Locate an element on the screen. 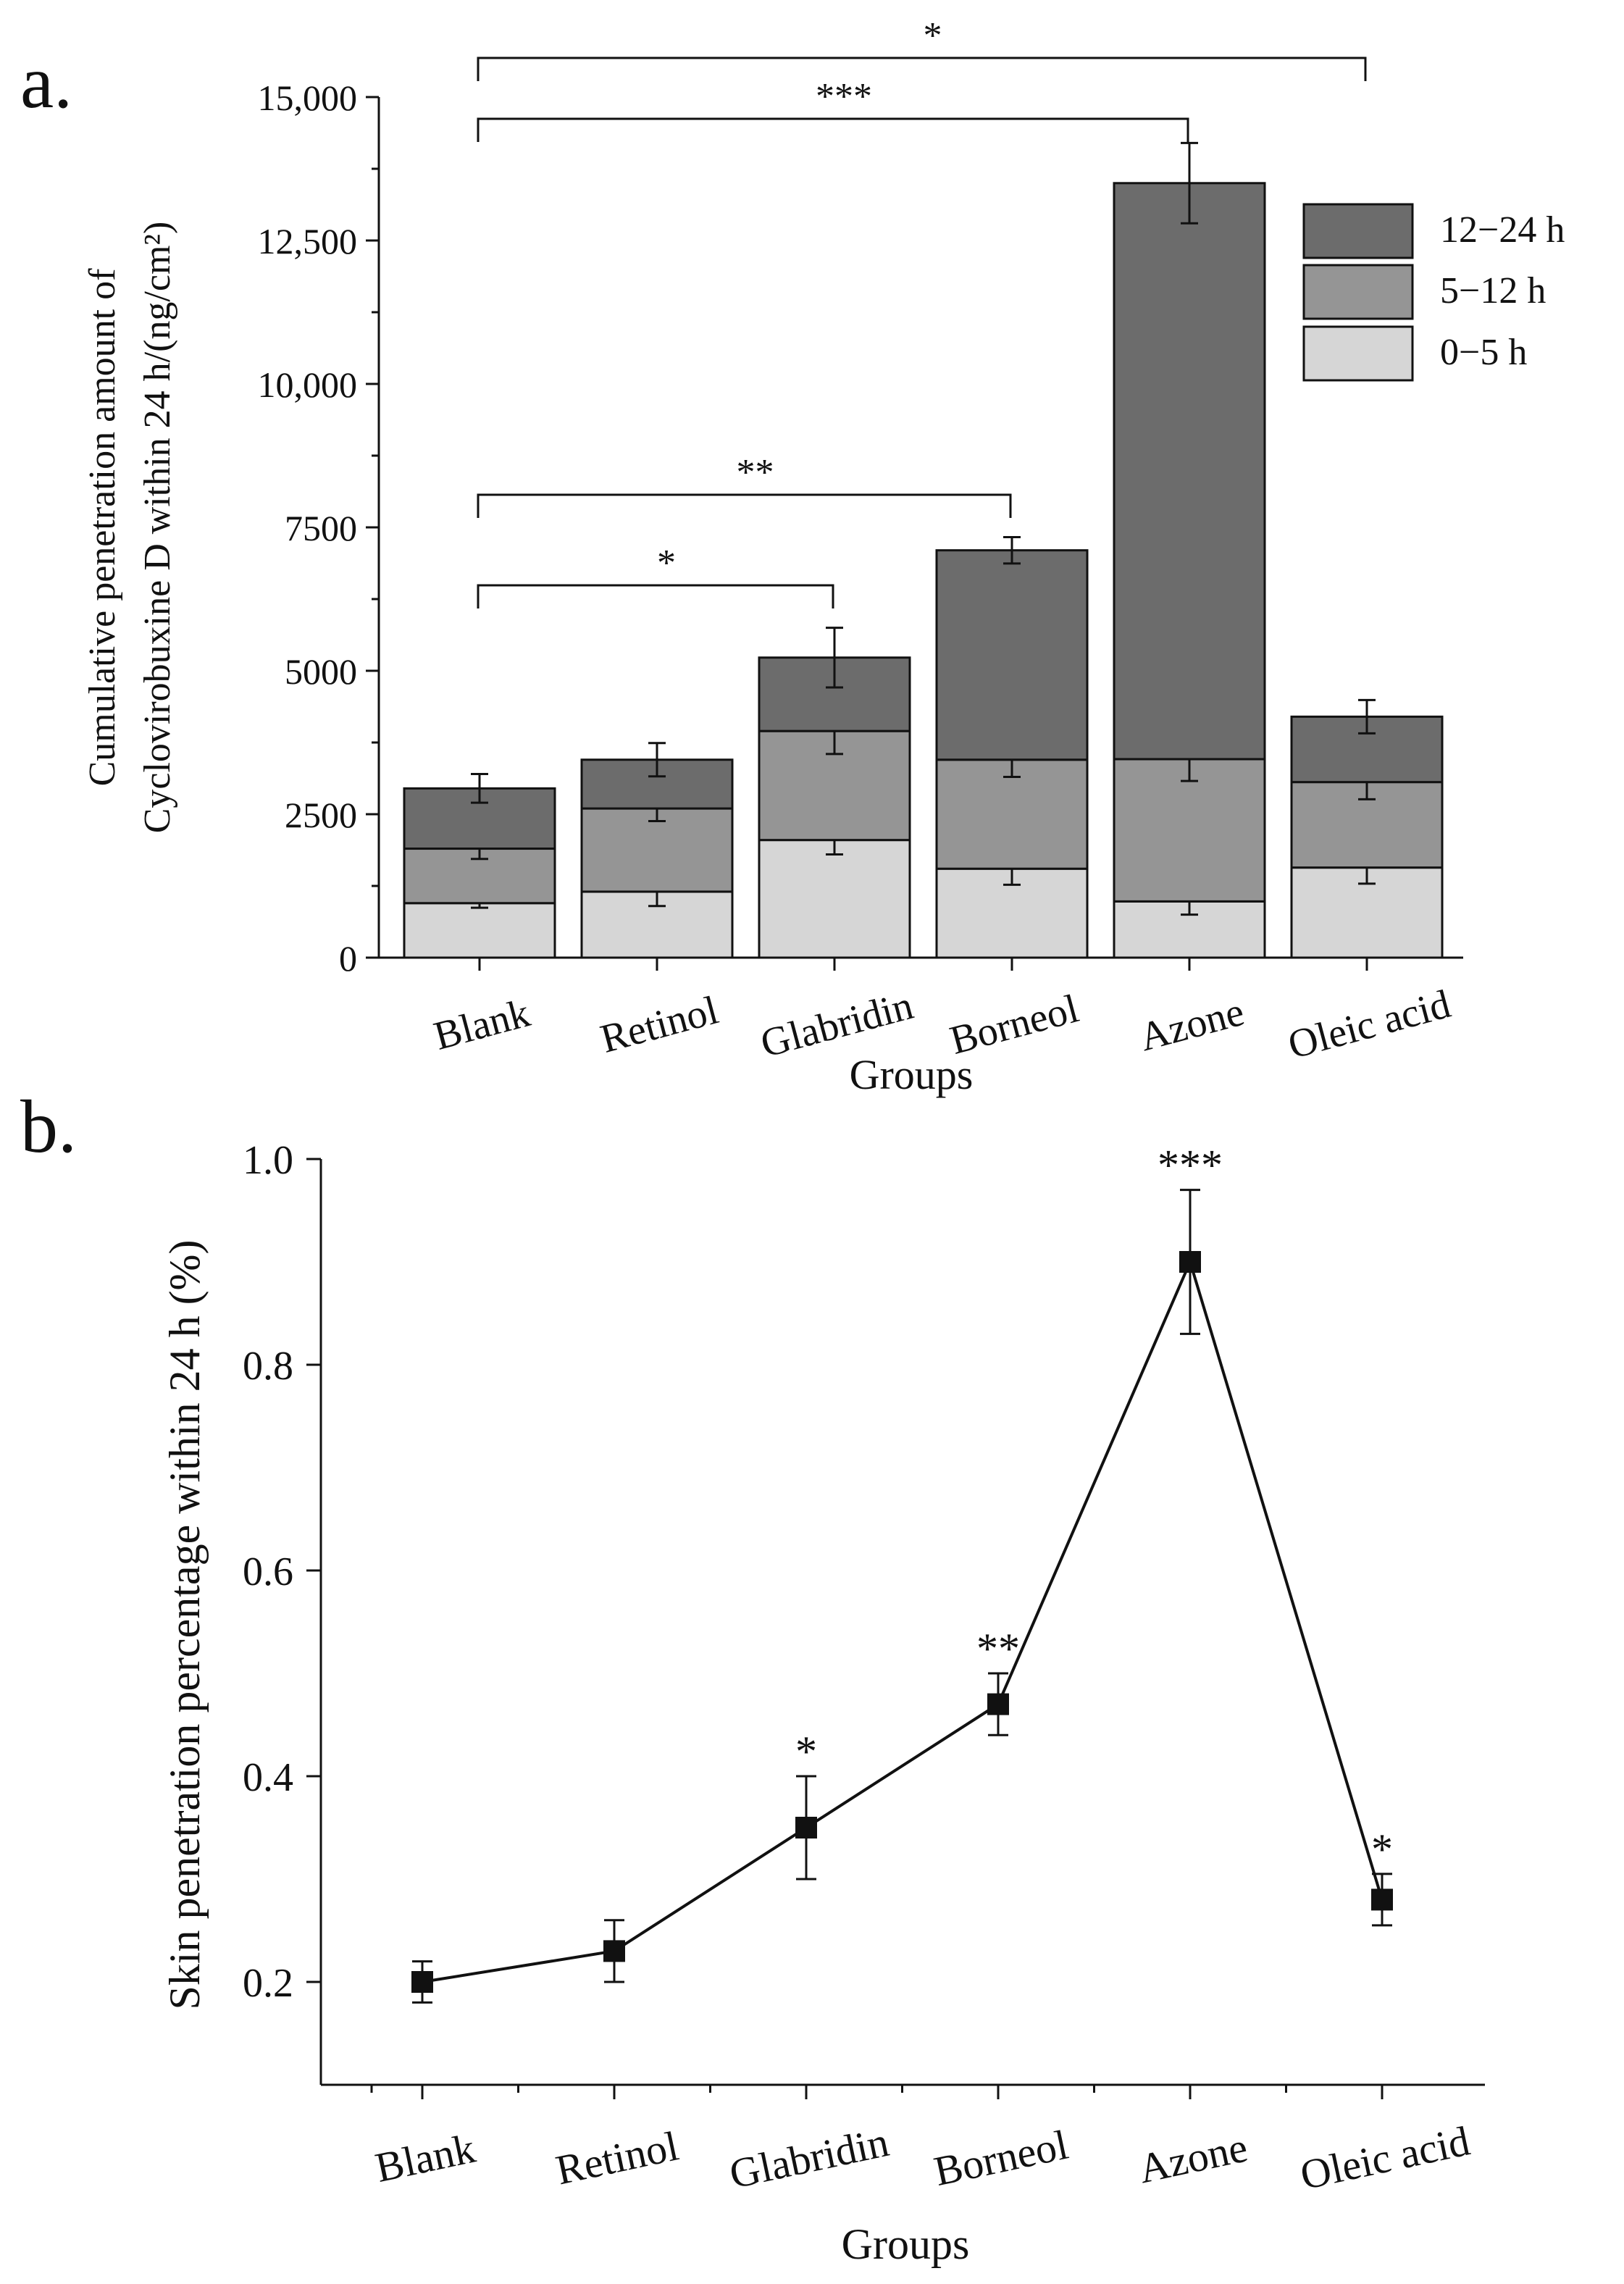  panel-label-a: a. is located at coordinates (46, 82).